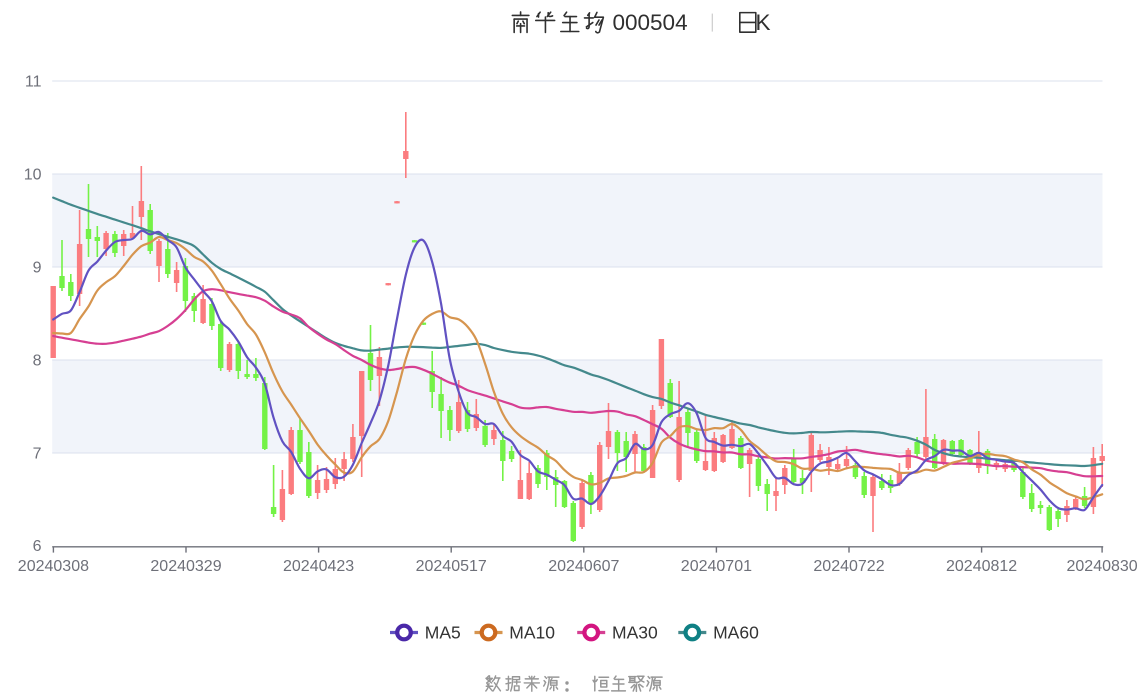  I want to click on svg-text: MA60, so click(736, 633).